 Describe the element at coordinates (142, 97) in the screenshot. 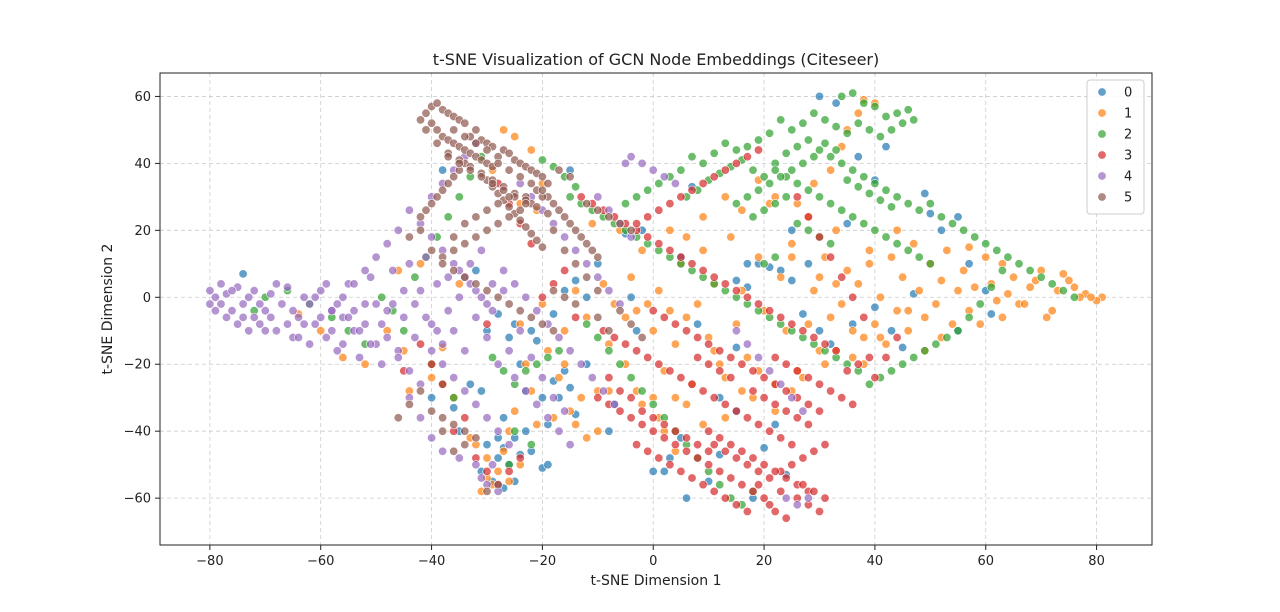

I see `y-tick-label: 60` at that location.